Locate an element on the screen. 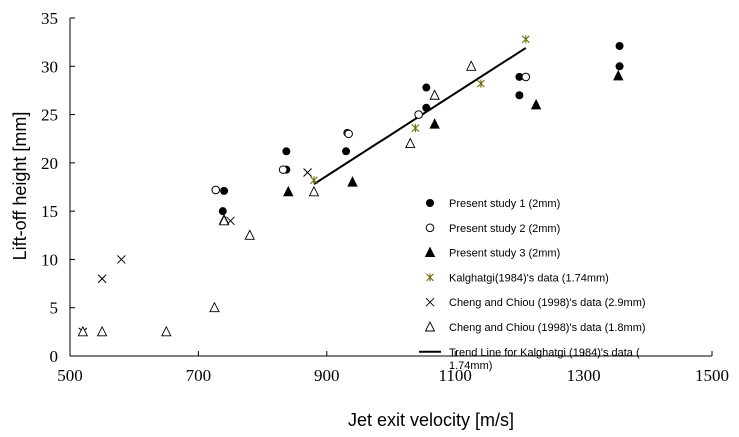  y-tick-label: 30 is located at coordinates (49, 66).